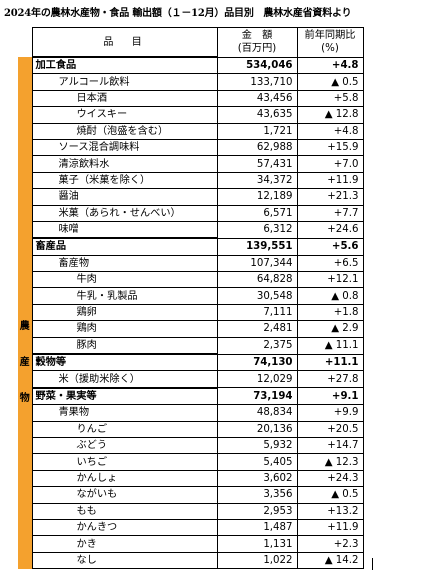  Describe the element at coordinates (257, 263) in the screenshot. I see `item-amount: 107,344` at that location.